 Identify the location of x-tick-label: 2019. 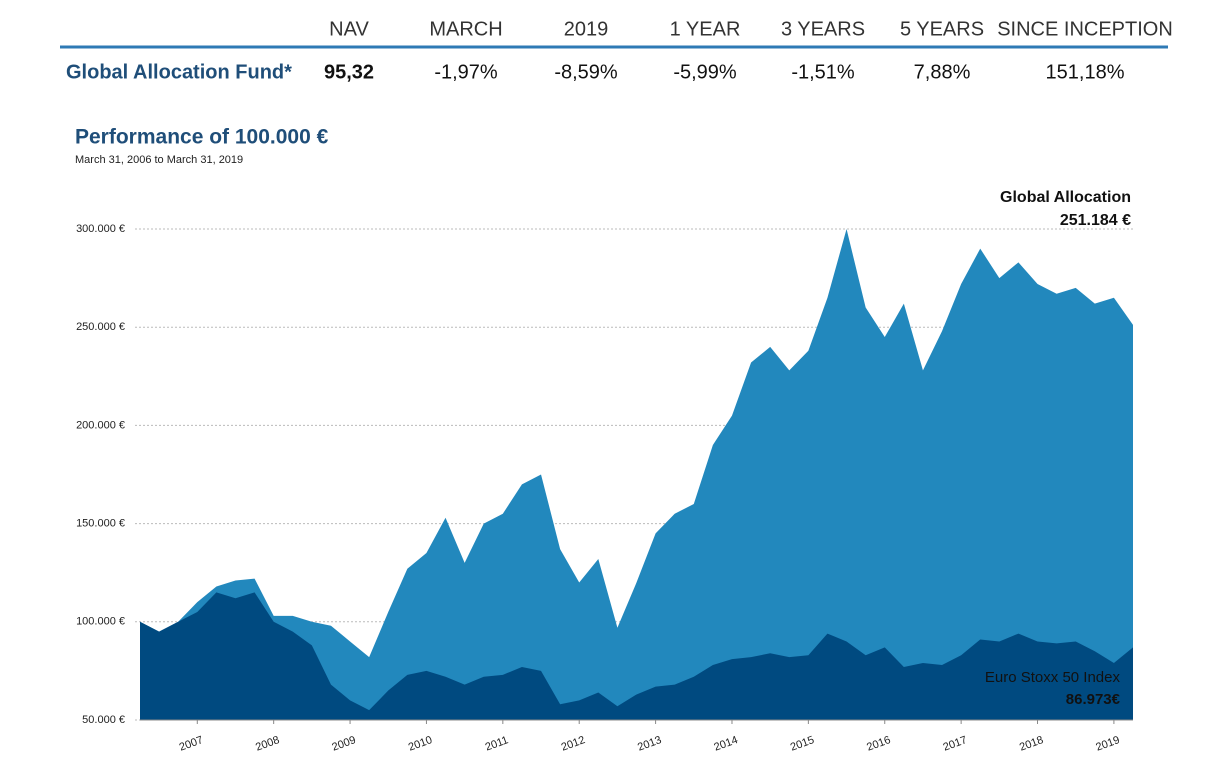
(1107, 744).